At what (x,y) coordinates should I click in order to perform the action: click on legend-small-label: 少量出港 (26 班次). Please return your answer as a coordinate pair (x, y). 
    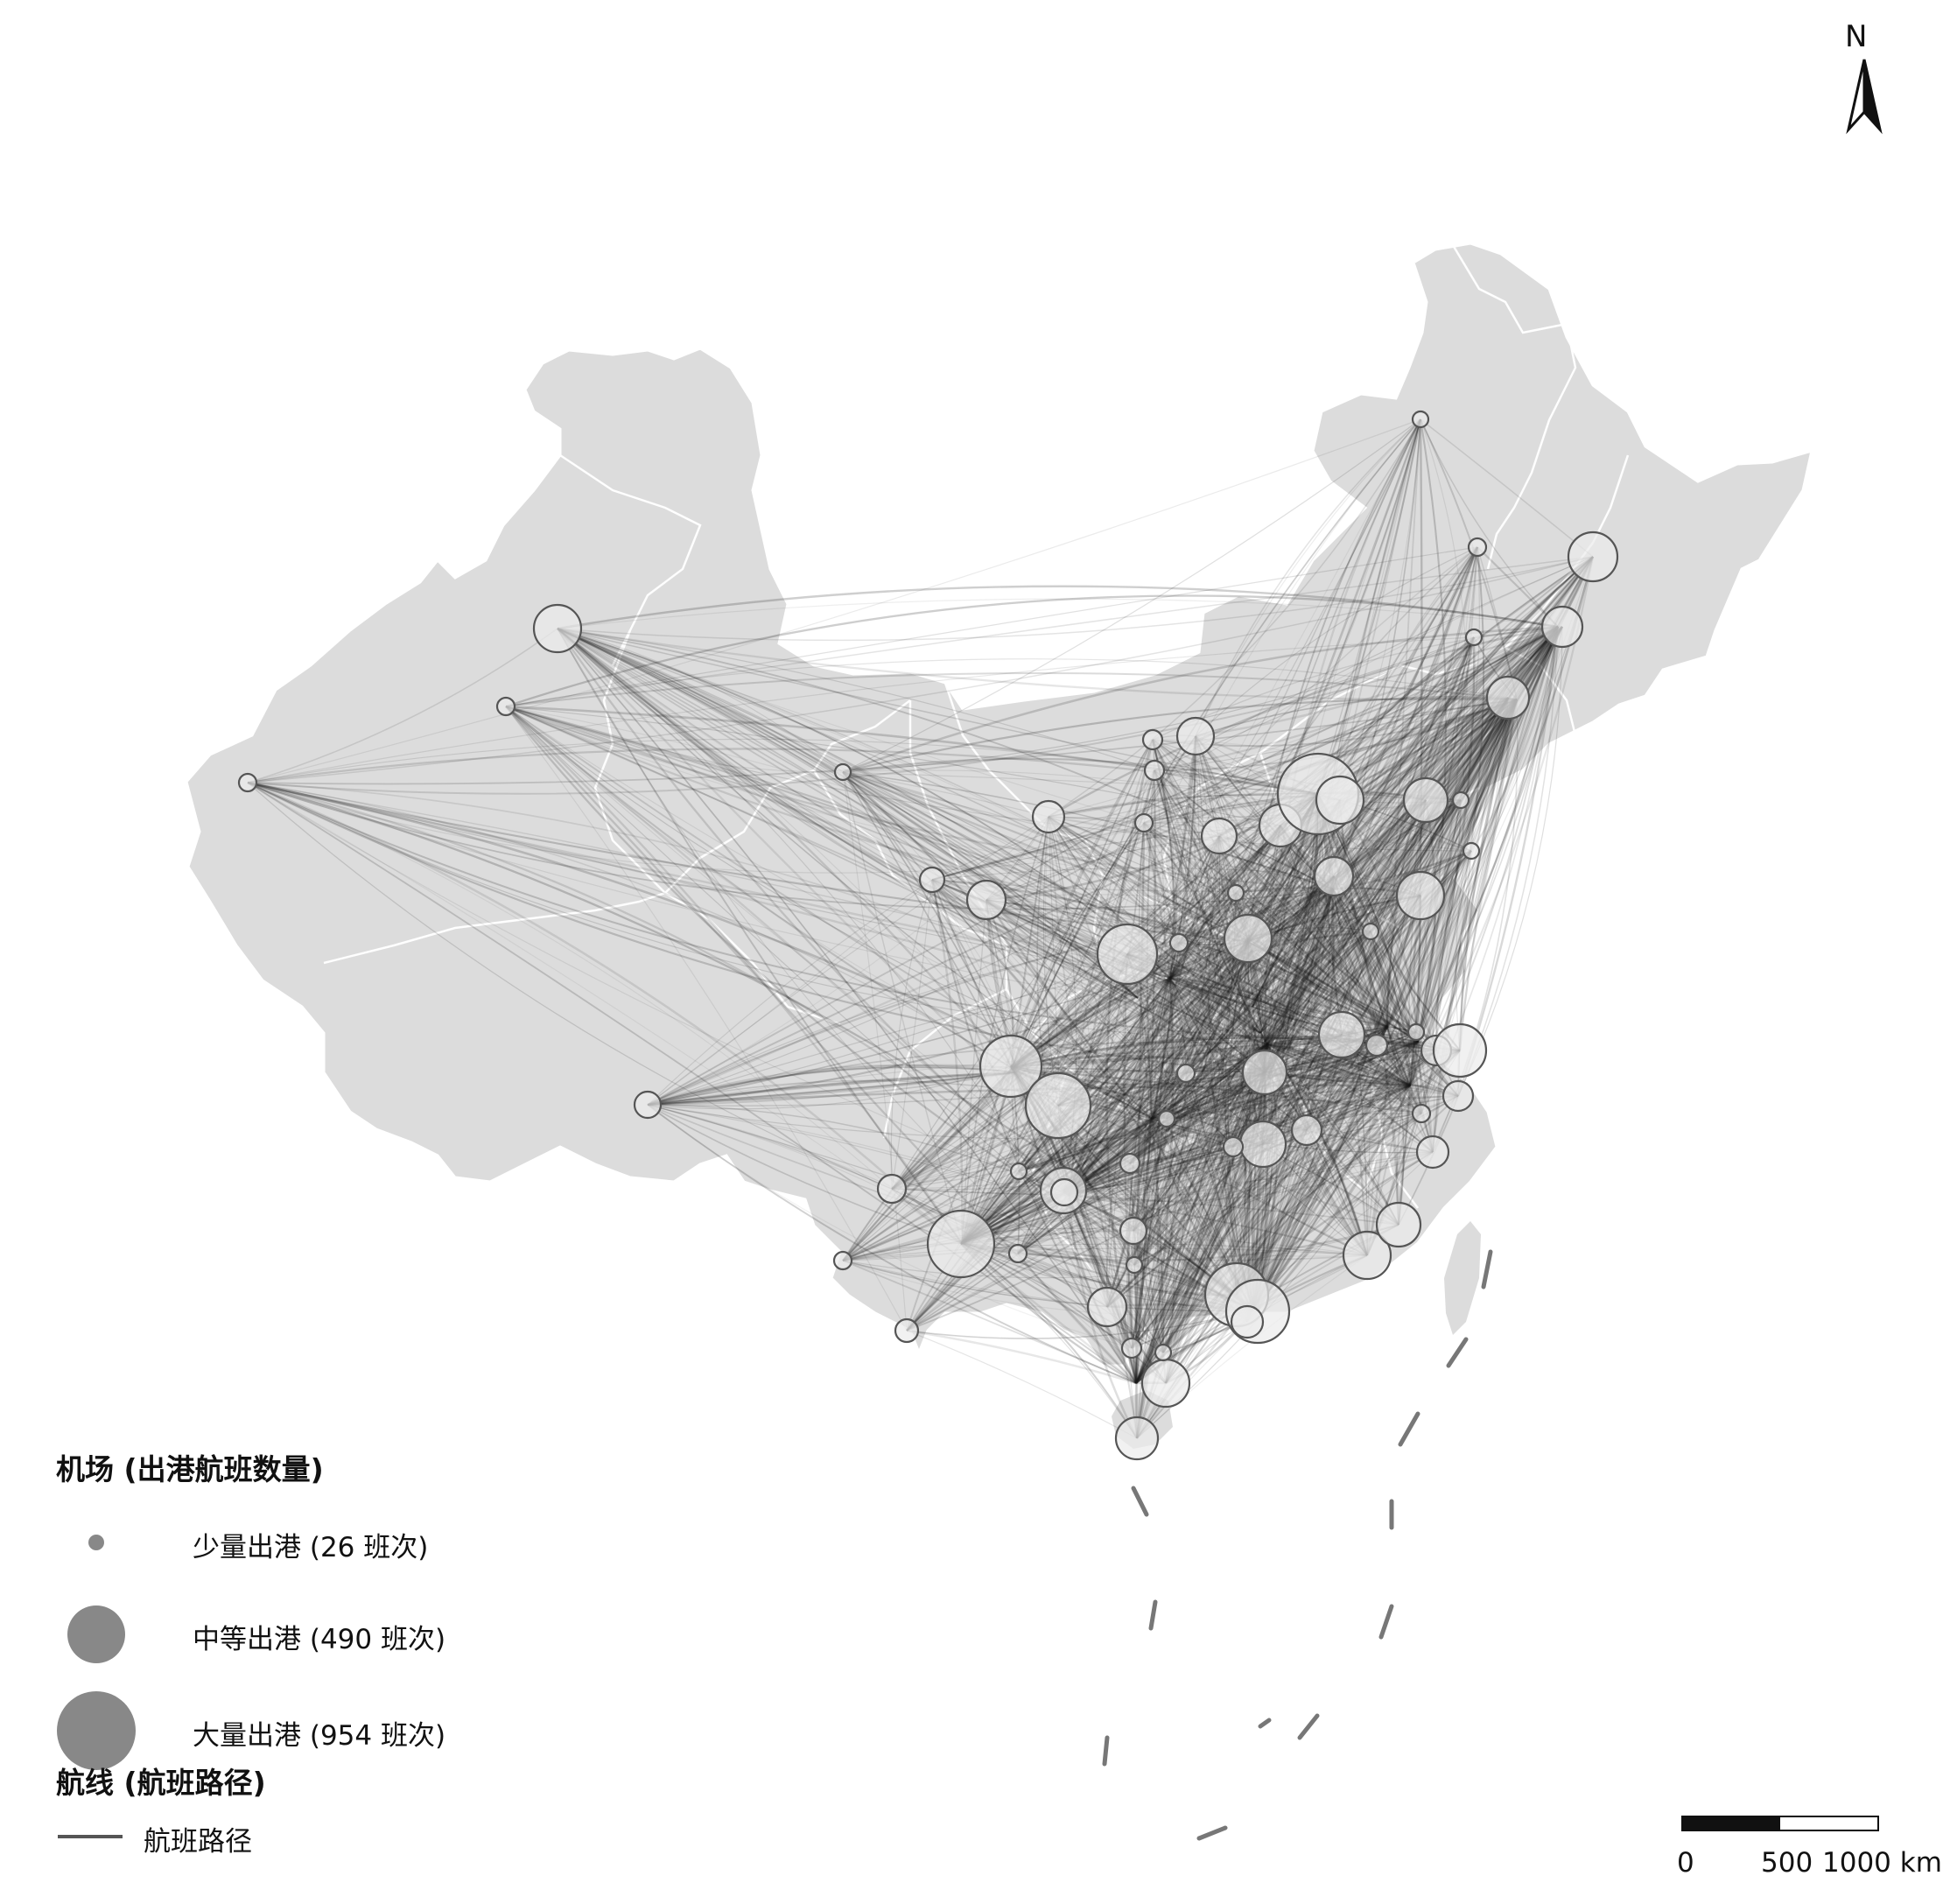
    Looking at the image, I should click on (311, 1547).